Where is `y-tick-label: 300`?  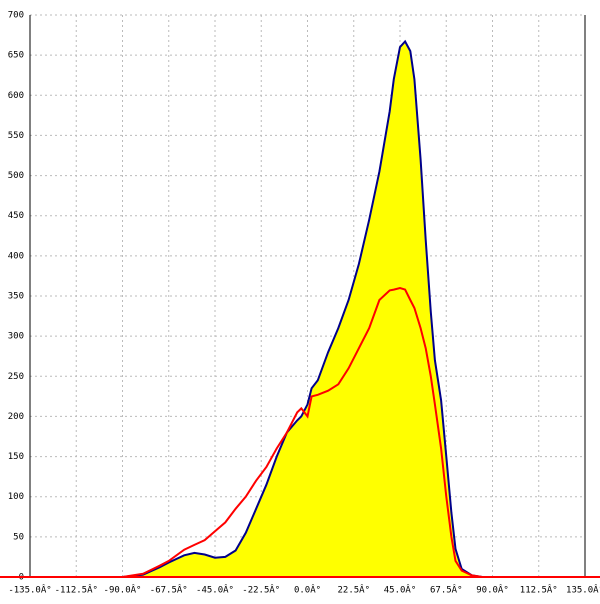 y-tick-label: 300 is located at coordinates (16, 337).